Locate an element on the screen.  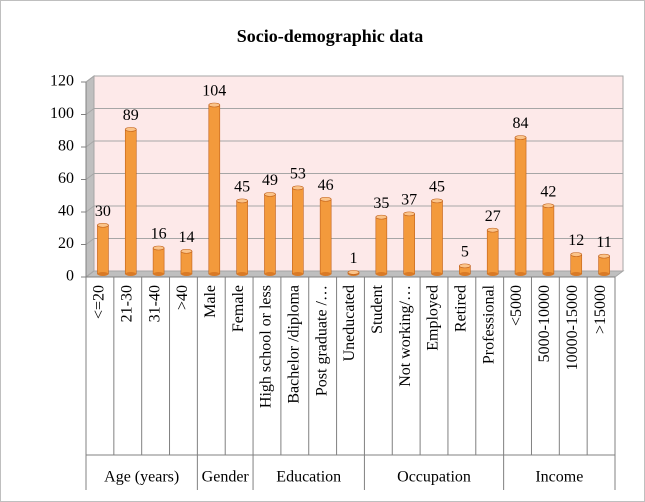
x-tick-label: Male is located at coordinates (210, 301).